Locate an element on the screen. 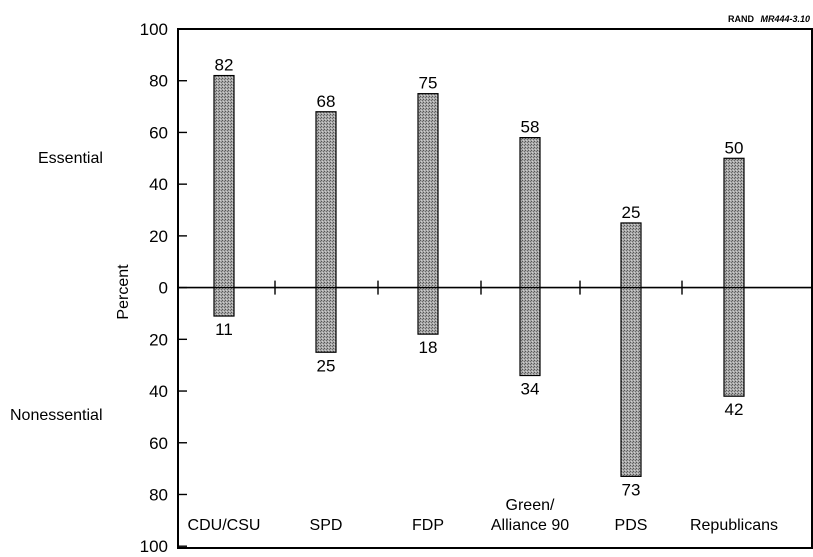 The width and height of the screenshot is (813, 557). data-label-essential: 58 is located at coordinates (530, 127).